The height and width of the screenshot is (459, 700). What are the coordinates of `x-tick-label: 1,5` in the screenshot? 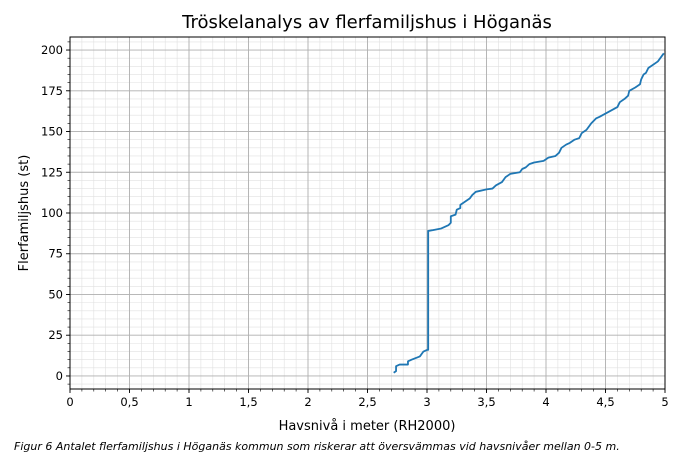 It's located at (248, 402).